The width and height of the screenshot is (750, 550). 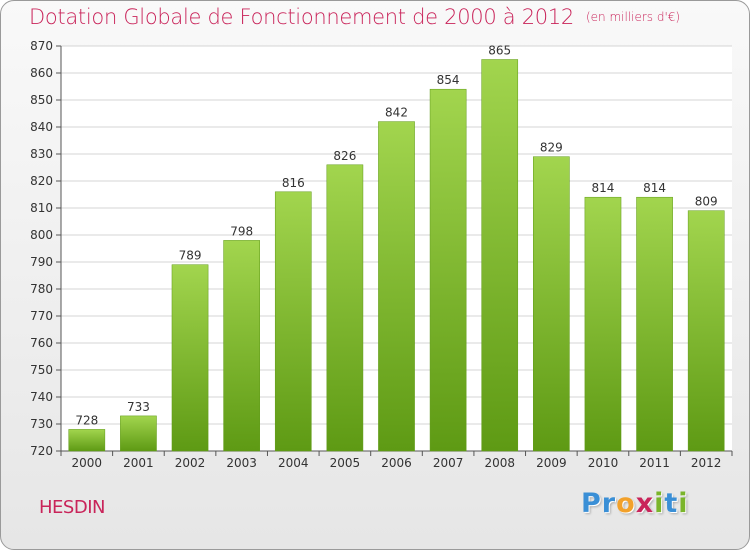 What do you see at coordinates (654, 324) in the screenshot?
I see `bar-2011` at bounding box center [654, 324].